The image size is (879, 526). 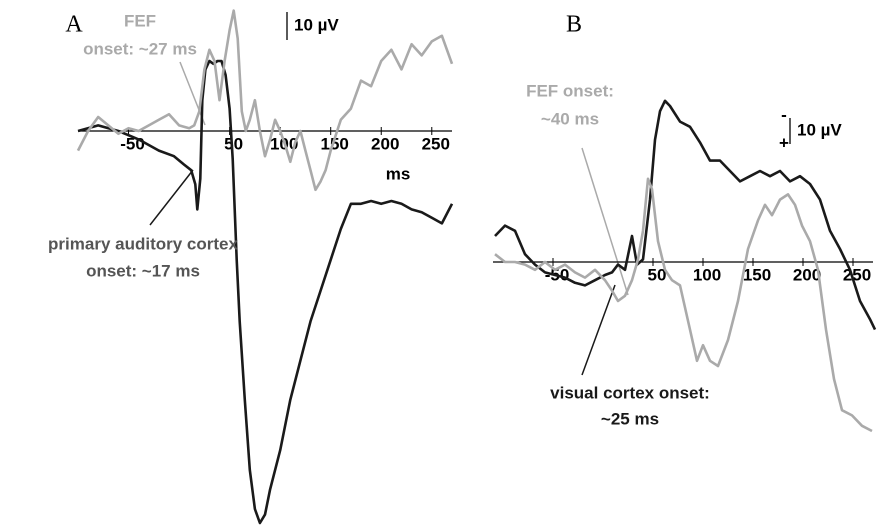 What do you see at coordinates (630, 418) in the screenshot?
I see `annotation: ~25 ms` at bounding box center [630, 418].